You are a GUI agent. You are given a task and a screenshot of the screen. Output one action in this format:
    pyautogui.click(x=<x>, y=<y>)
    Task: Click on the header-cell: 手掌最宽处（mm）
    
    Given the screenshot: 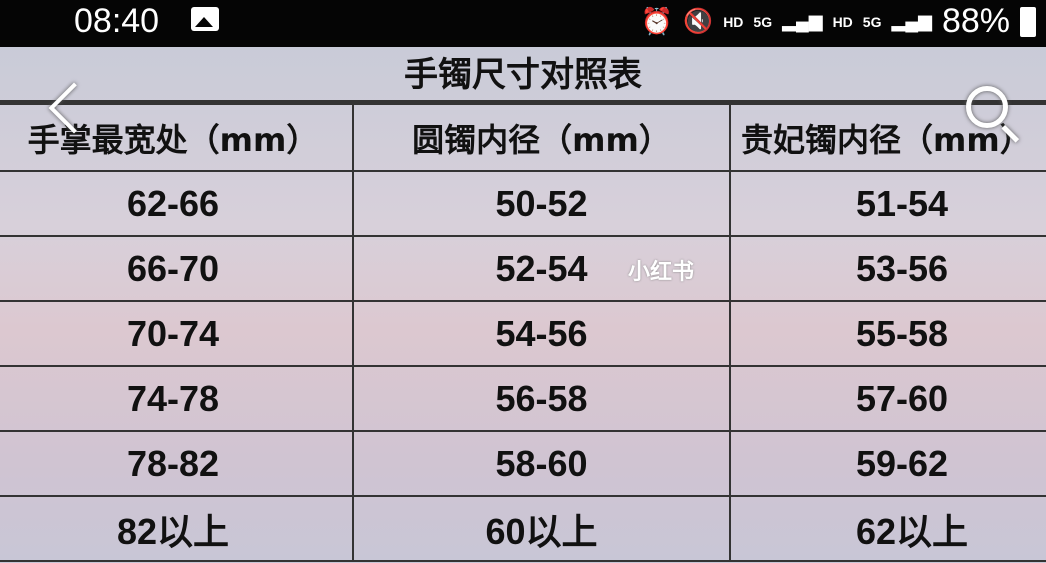 What is the action you would take?
    pyautogui.click(x=177, y=137)
    